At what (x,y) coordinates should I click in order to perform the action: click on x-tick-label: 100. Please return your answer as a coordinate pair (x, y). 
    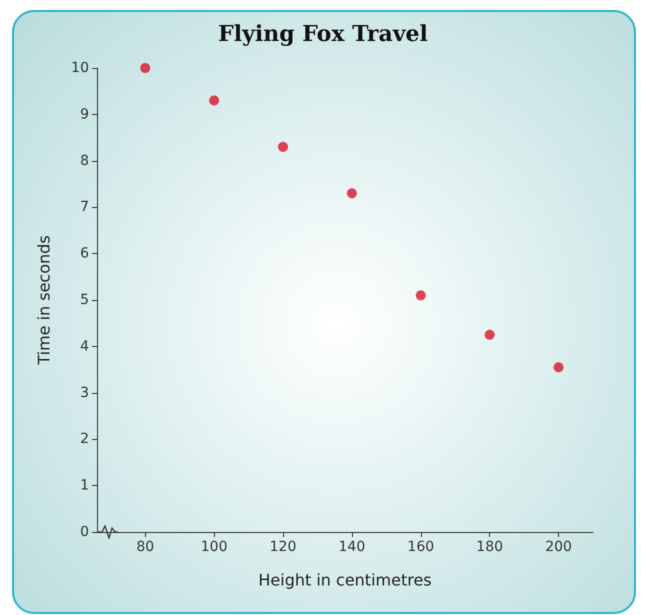
    Looking at the image, I should click on (214, 547).